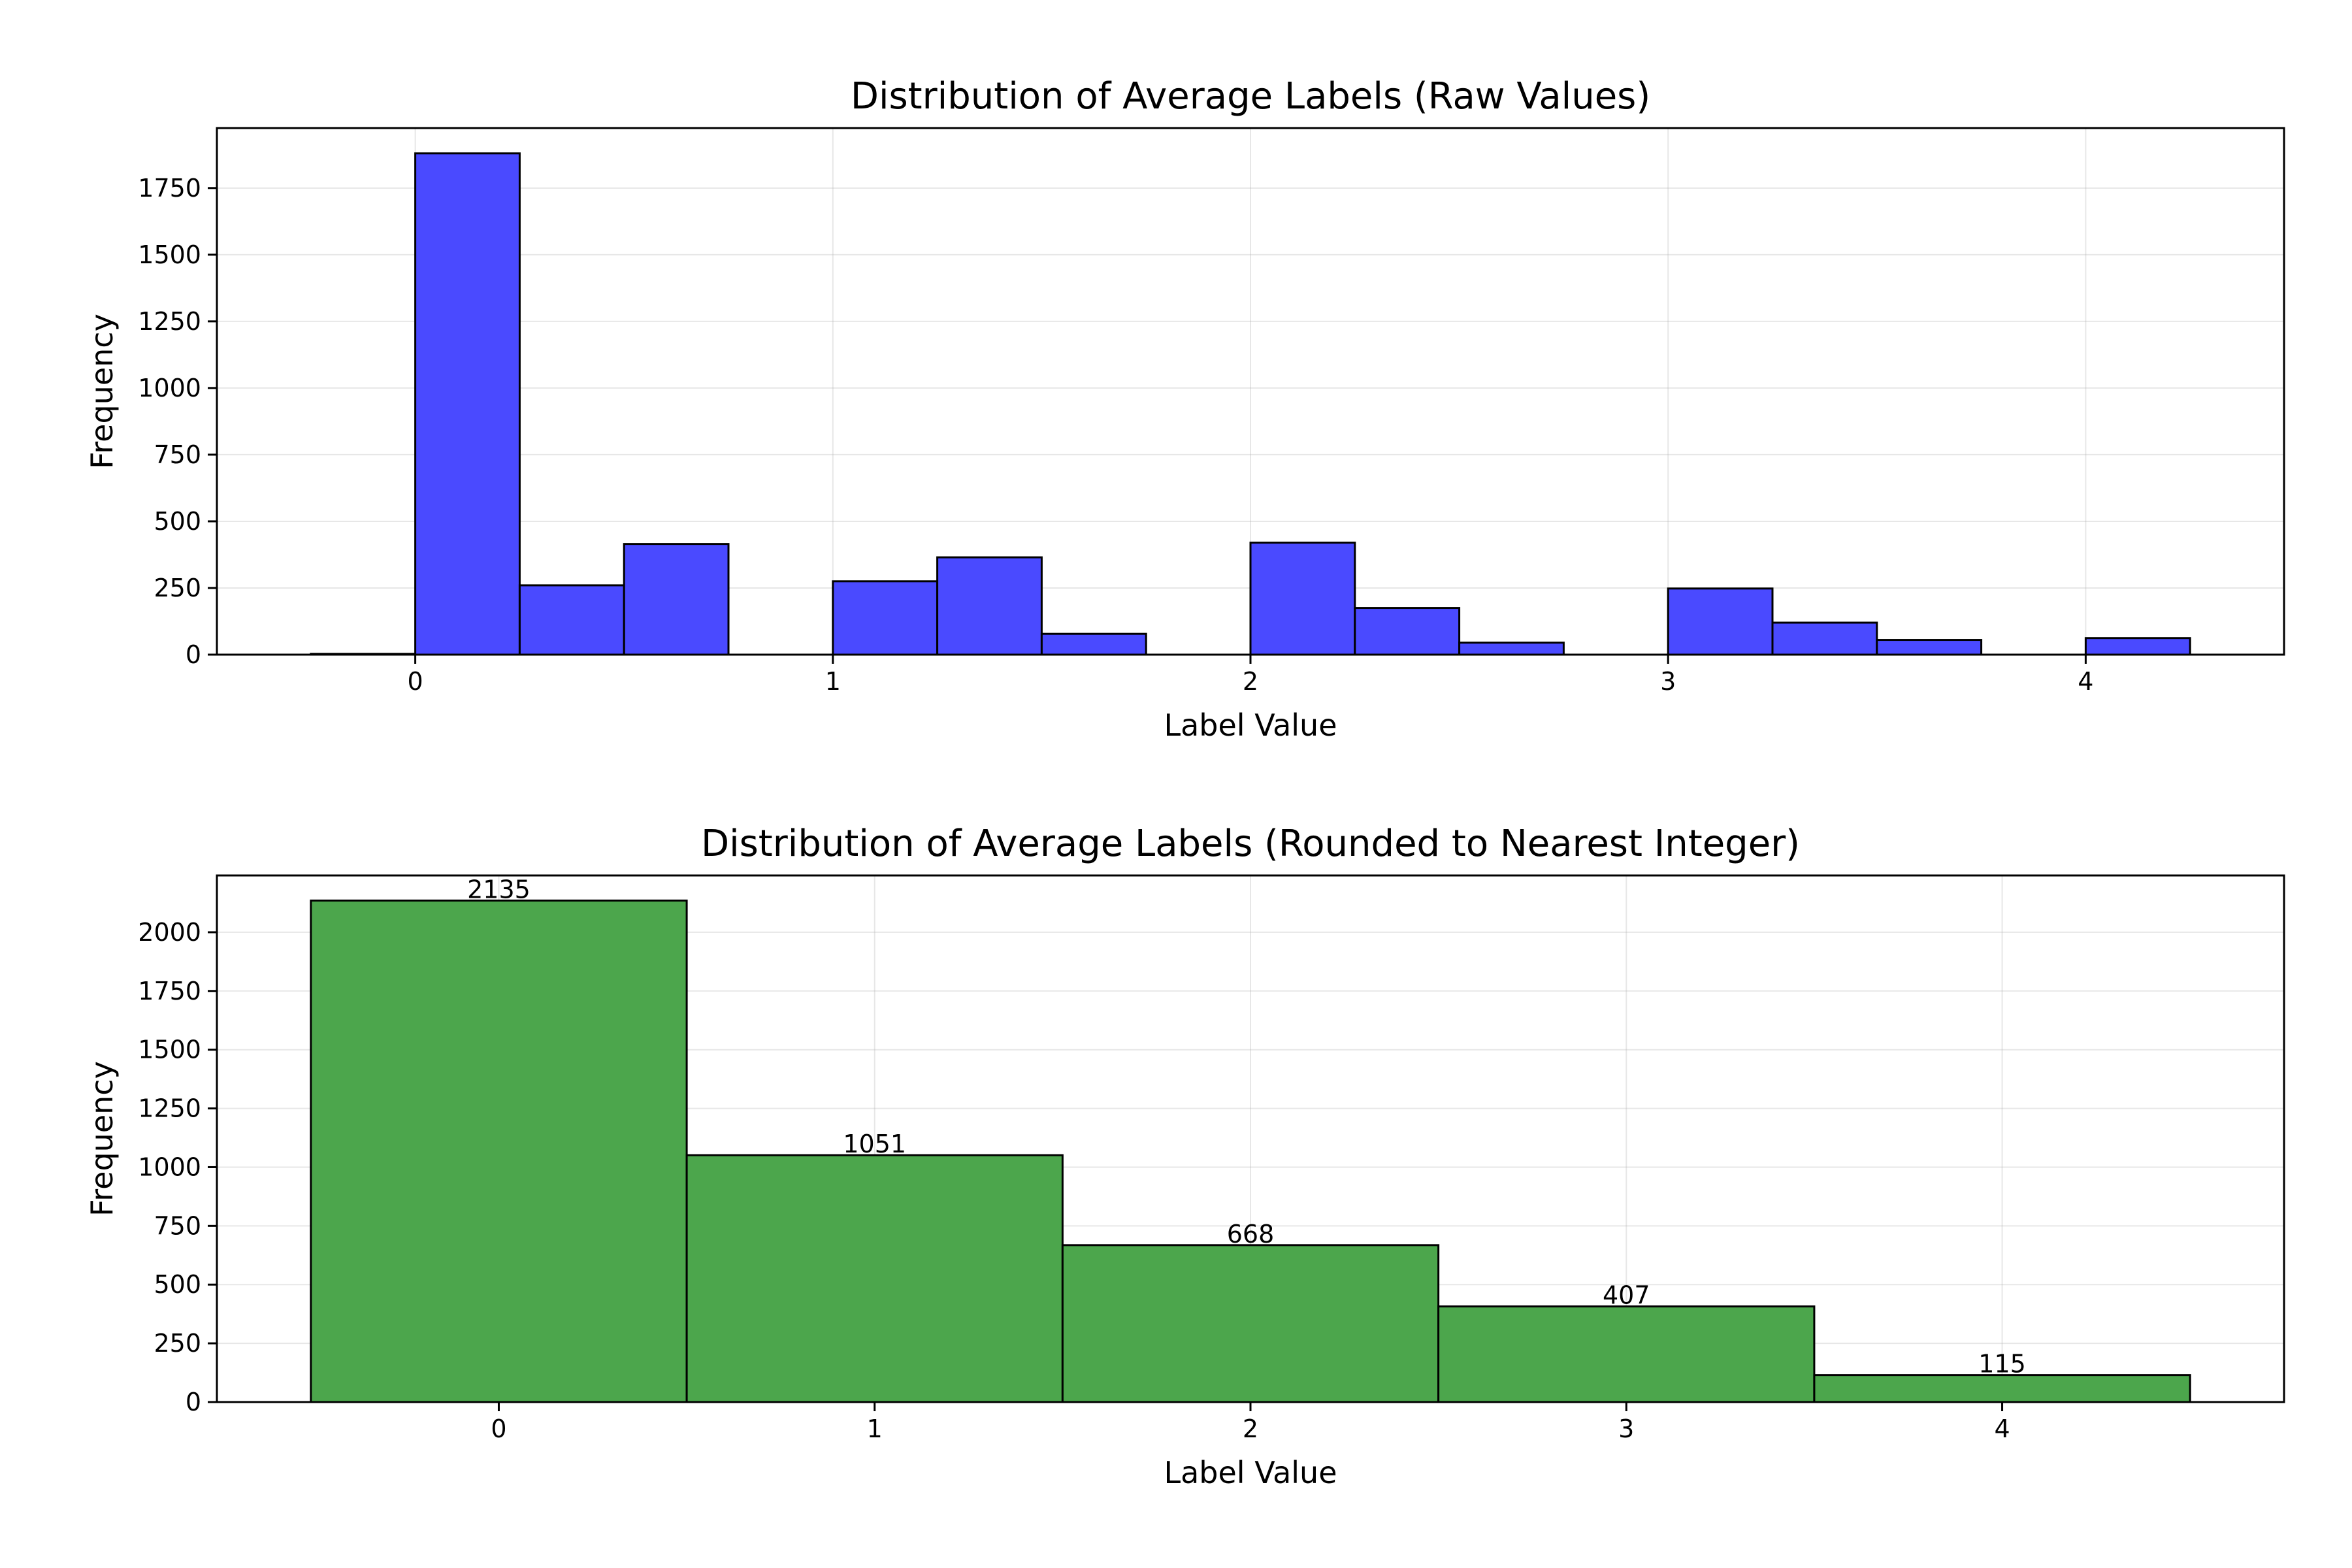 This screenshot has height=1568, width=2352. Describe the element at coordinates (193, 654) in the screenshot. I see `raw-chart-y-tick-label: 0` at that location.